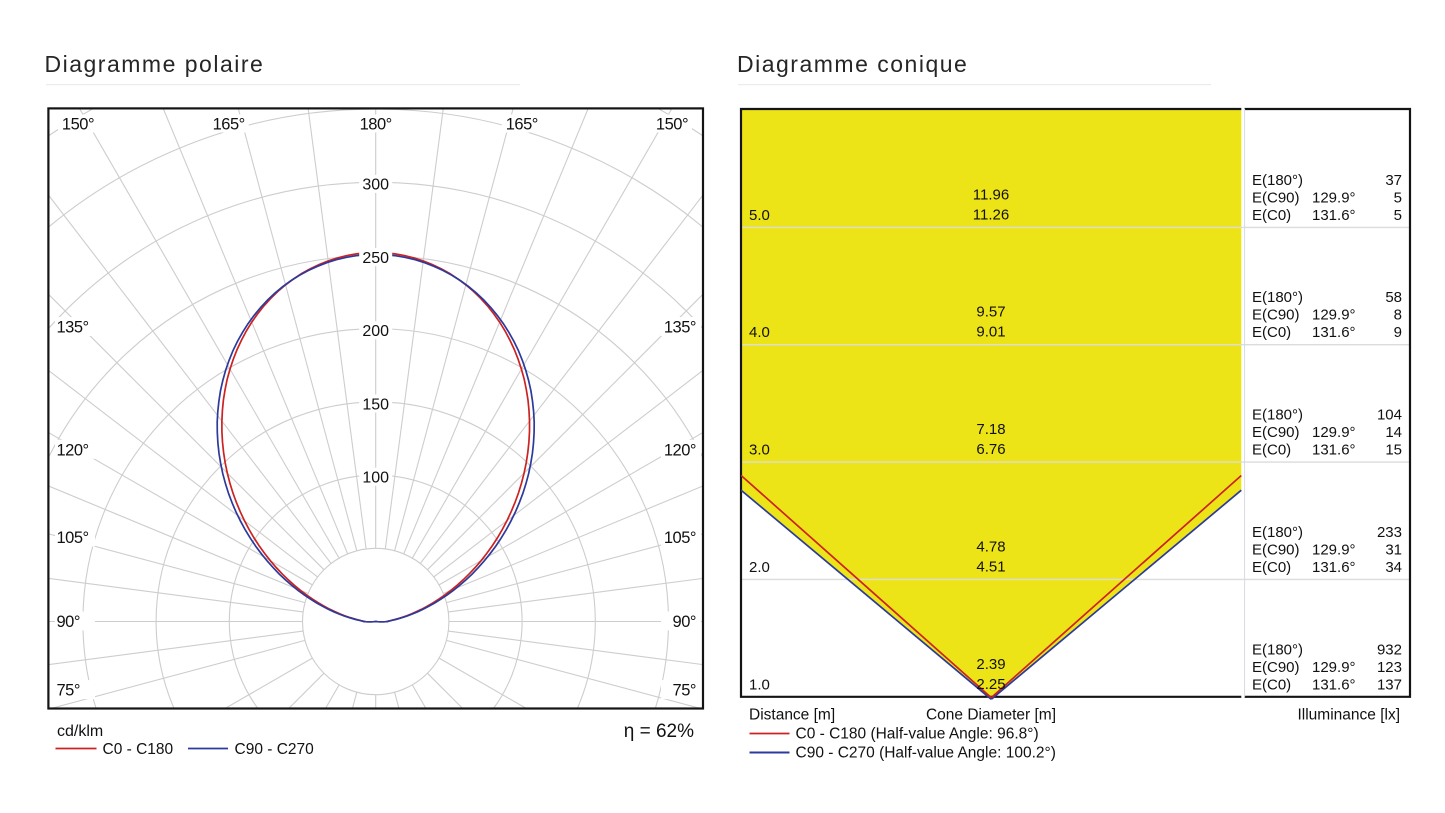  What do you see at coordinates (80, 731) in the screenshot?
I see `svg-text: cd/klm` at bounding box center [80, 731].